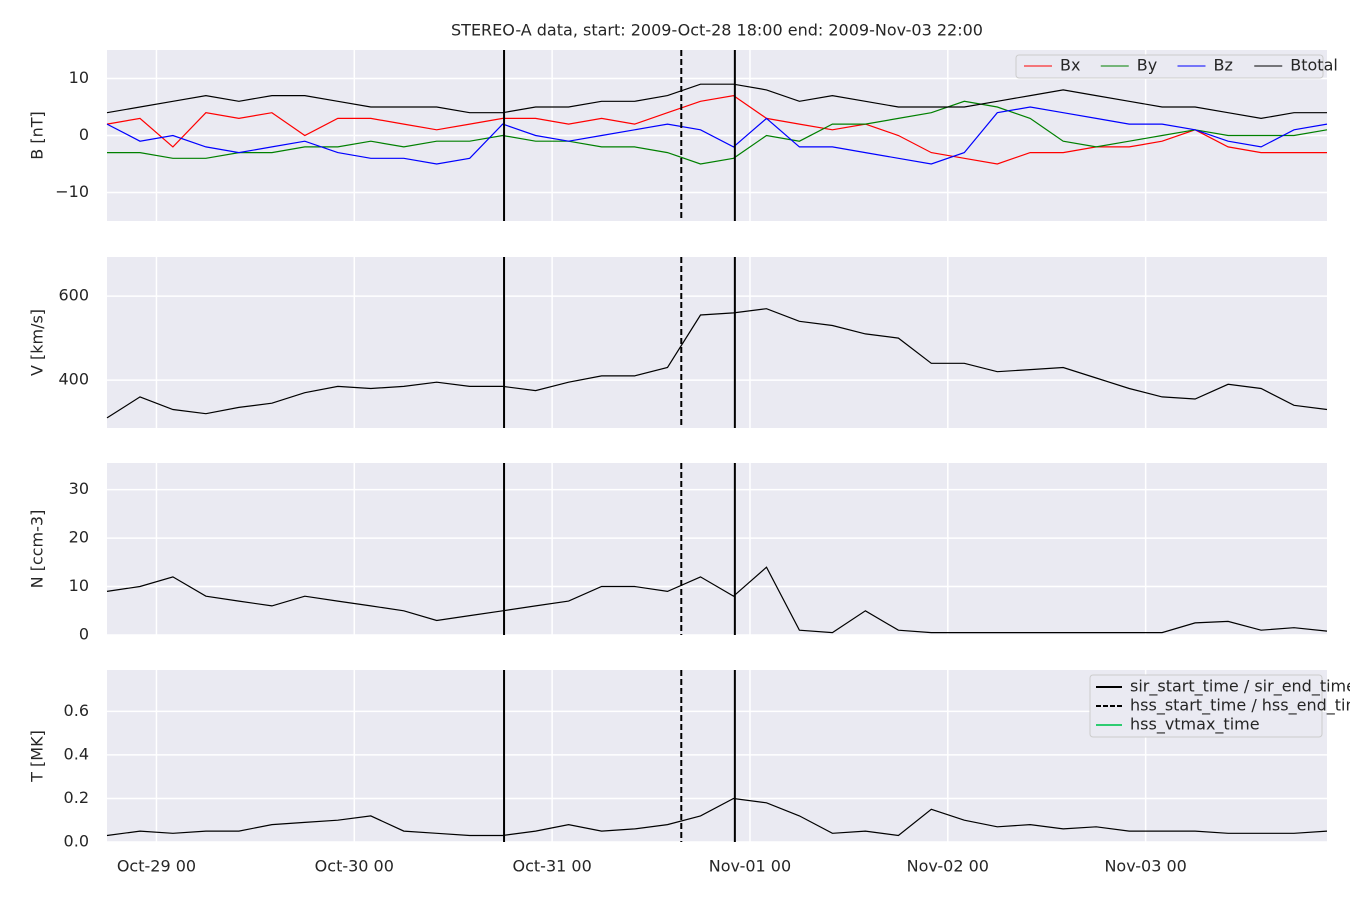 The width and height of the screenshot is (1350, 900). What do you see at coordinates (552, 866) in the screenshot?
I see `x-tick-label: Oct-31 00` at bounding box center [552, 866].